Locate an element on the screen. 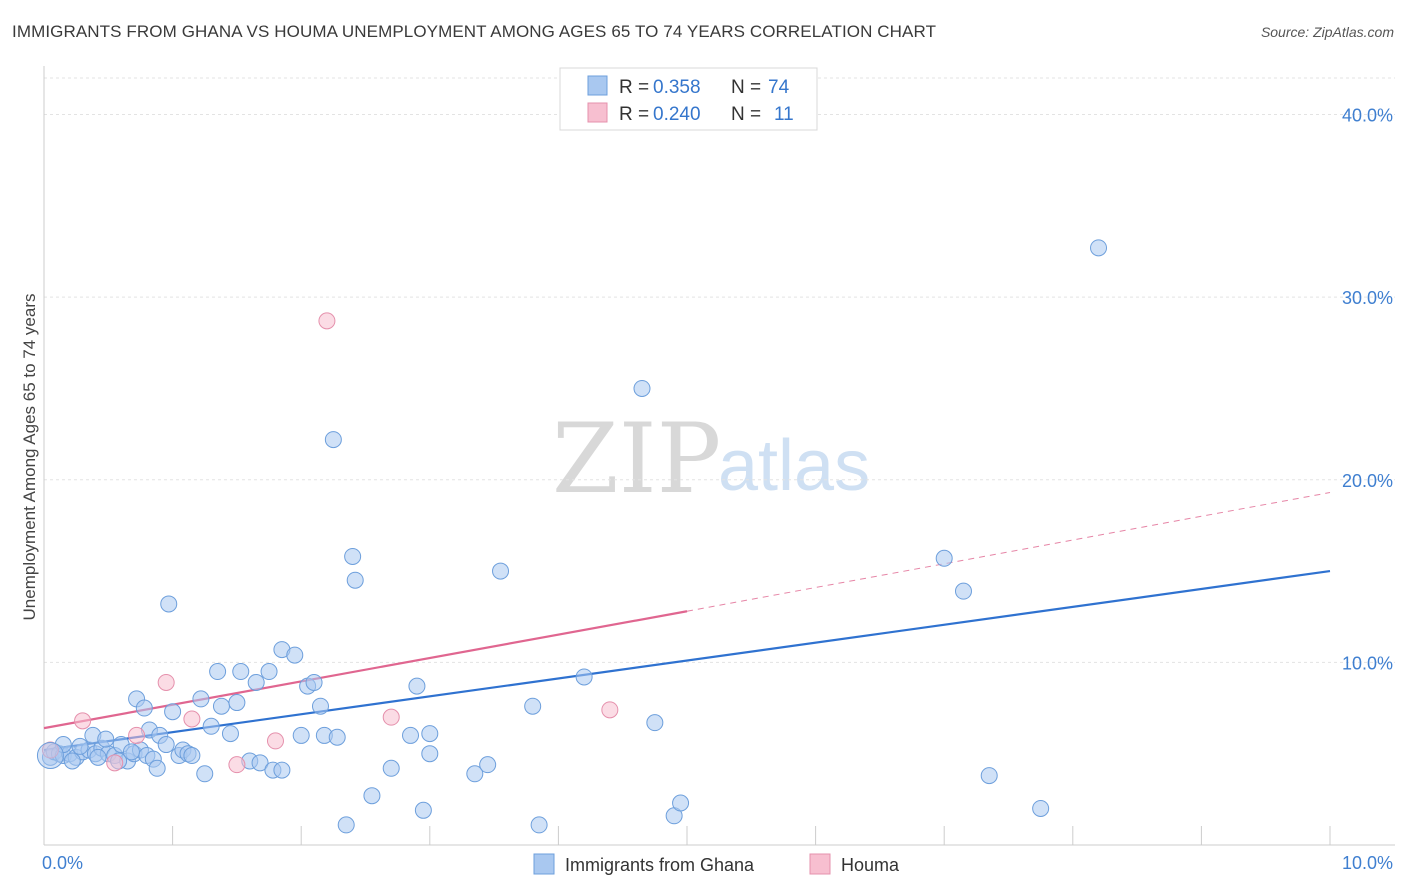  watermark-zip: ZIP is located at coordinates (636, 459).